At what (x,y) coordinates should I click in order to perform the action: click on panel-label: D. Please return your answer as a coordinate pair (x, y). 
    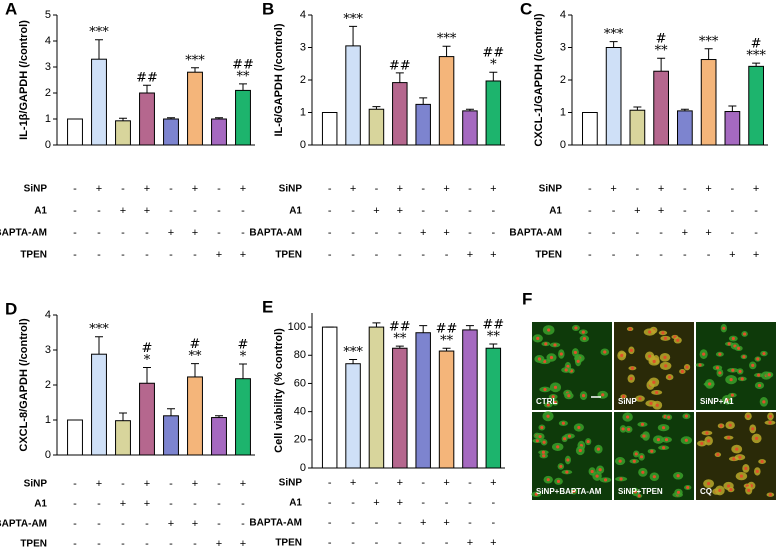
    Looking at the image, I should click on (11, 308).